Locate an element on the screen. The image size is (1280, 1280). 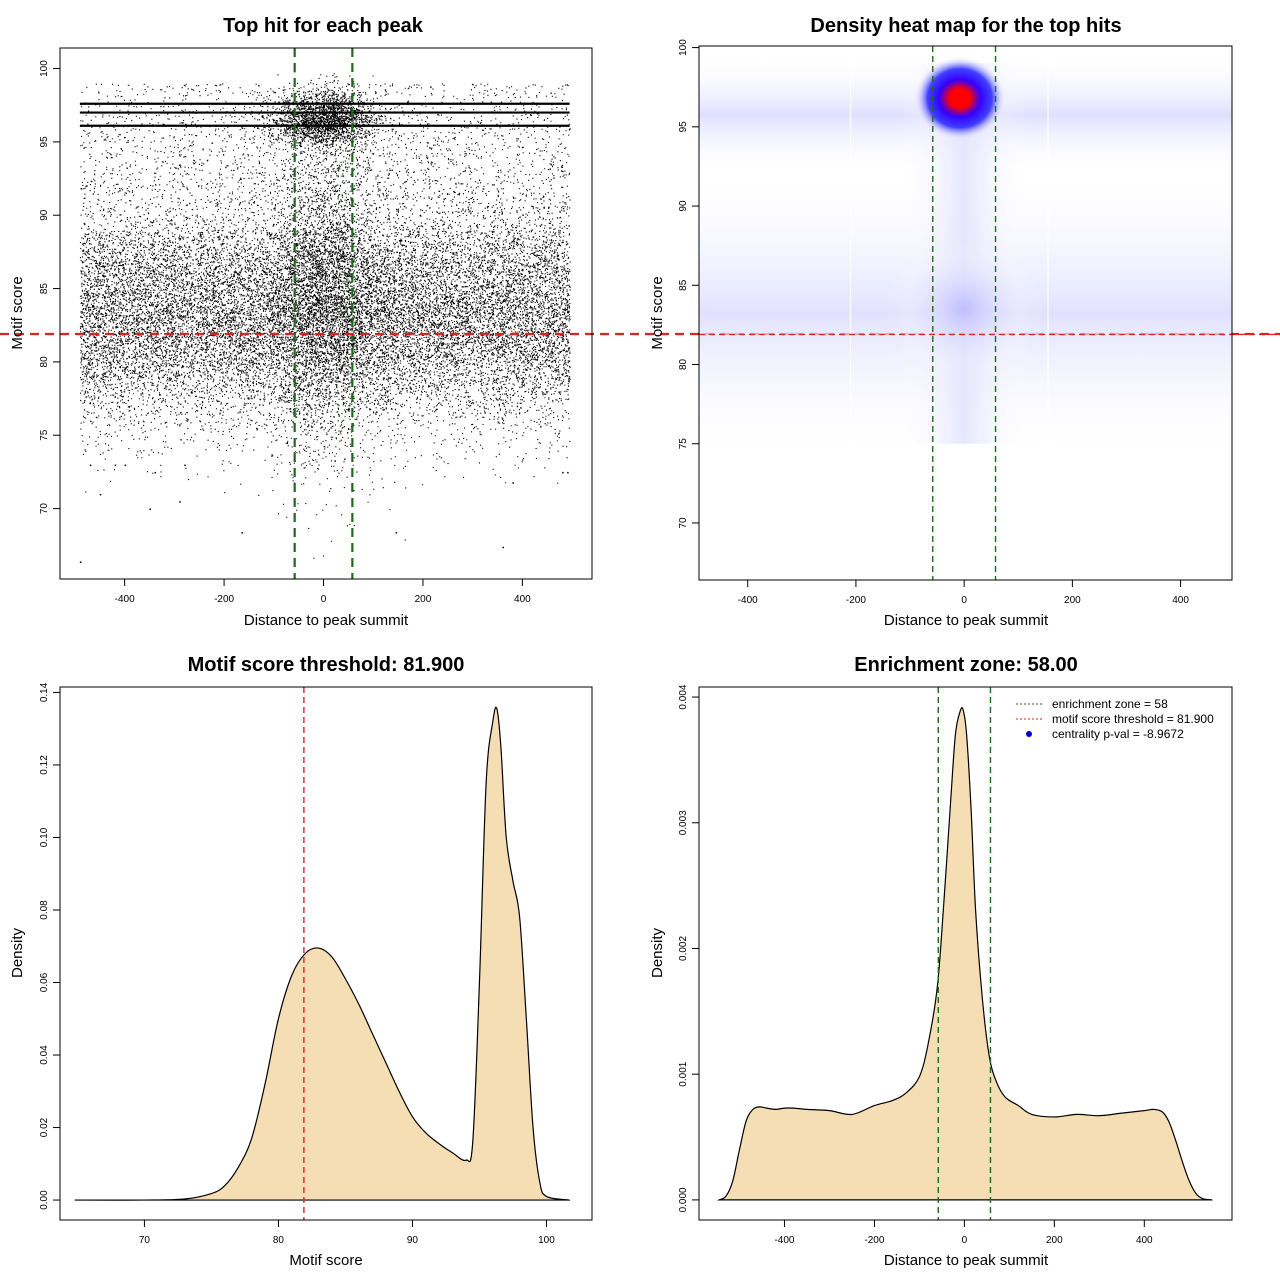
heatmap-x-ticks: -400 -200 0 200 400 is located at coordinates (963, 593).